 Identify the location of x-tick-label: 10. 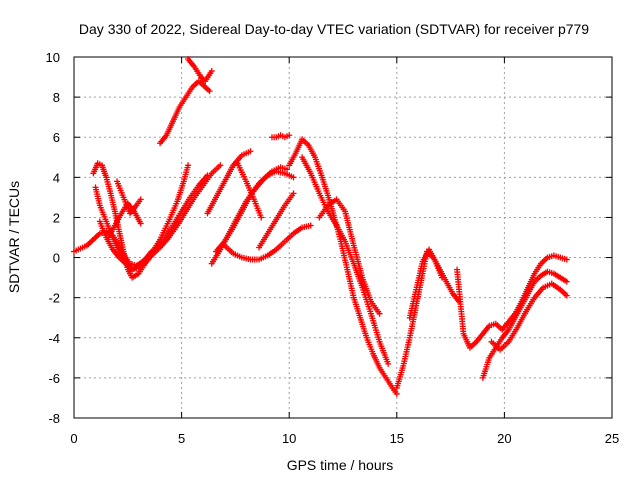
(289, 438).